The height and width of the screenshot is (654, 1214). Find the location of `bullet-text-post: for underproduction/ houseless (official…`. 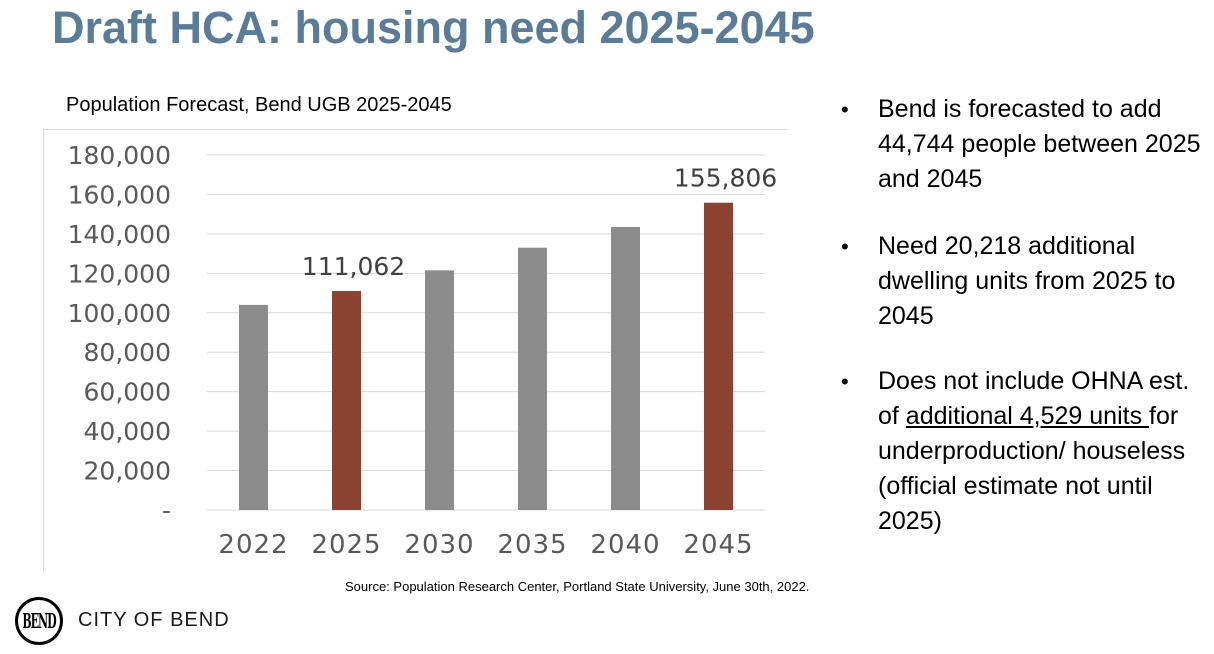

bullet-text-post: for underproduction/ houseless (official… is located at coordinates (1032, 468).